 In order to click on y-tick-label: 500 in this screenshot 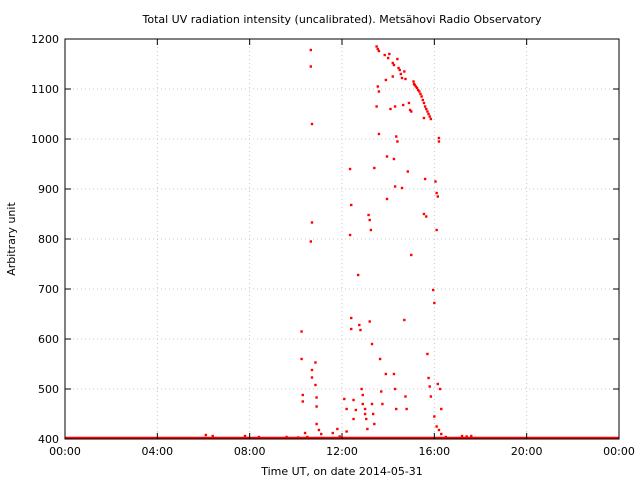, I will do `click(48, 389)`.